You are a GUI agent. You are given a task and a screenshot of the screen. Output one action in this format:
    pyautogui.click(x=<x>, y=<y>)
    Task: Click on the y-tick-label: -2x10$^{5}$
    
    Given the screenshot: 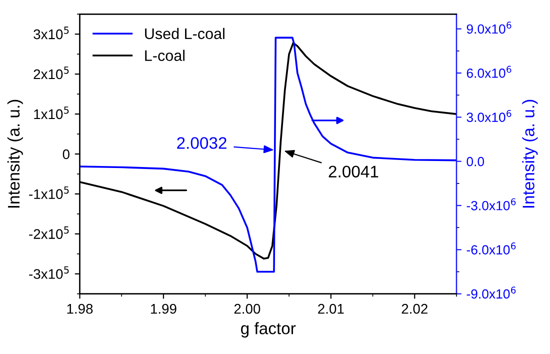 What is the action you would take?
    pyautogui.click(x=49, y=232)
    